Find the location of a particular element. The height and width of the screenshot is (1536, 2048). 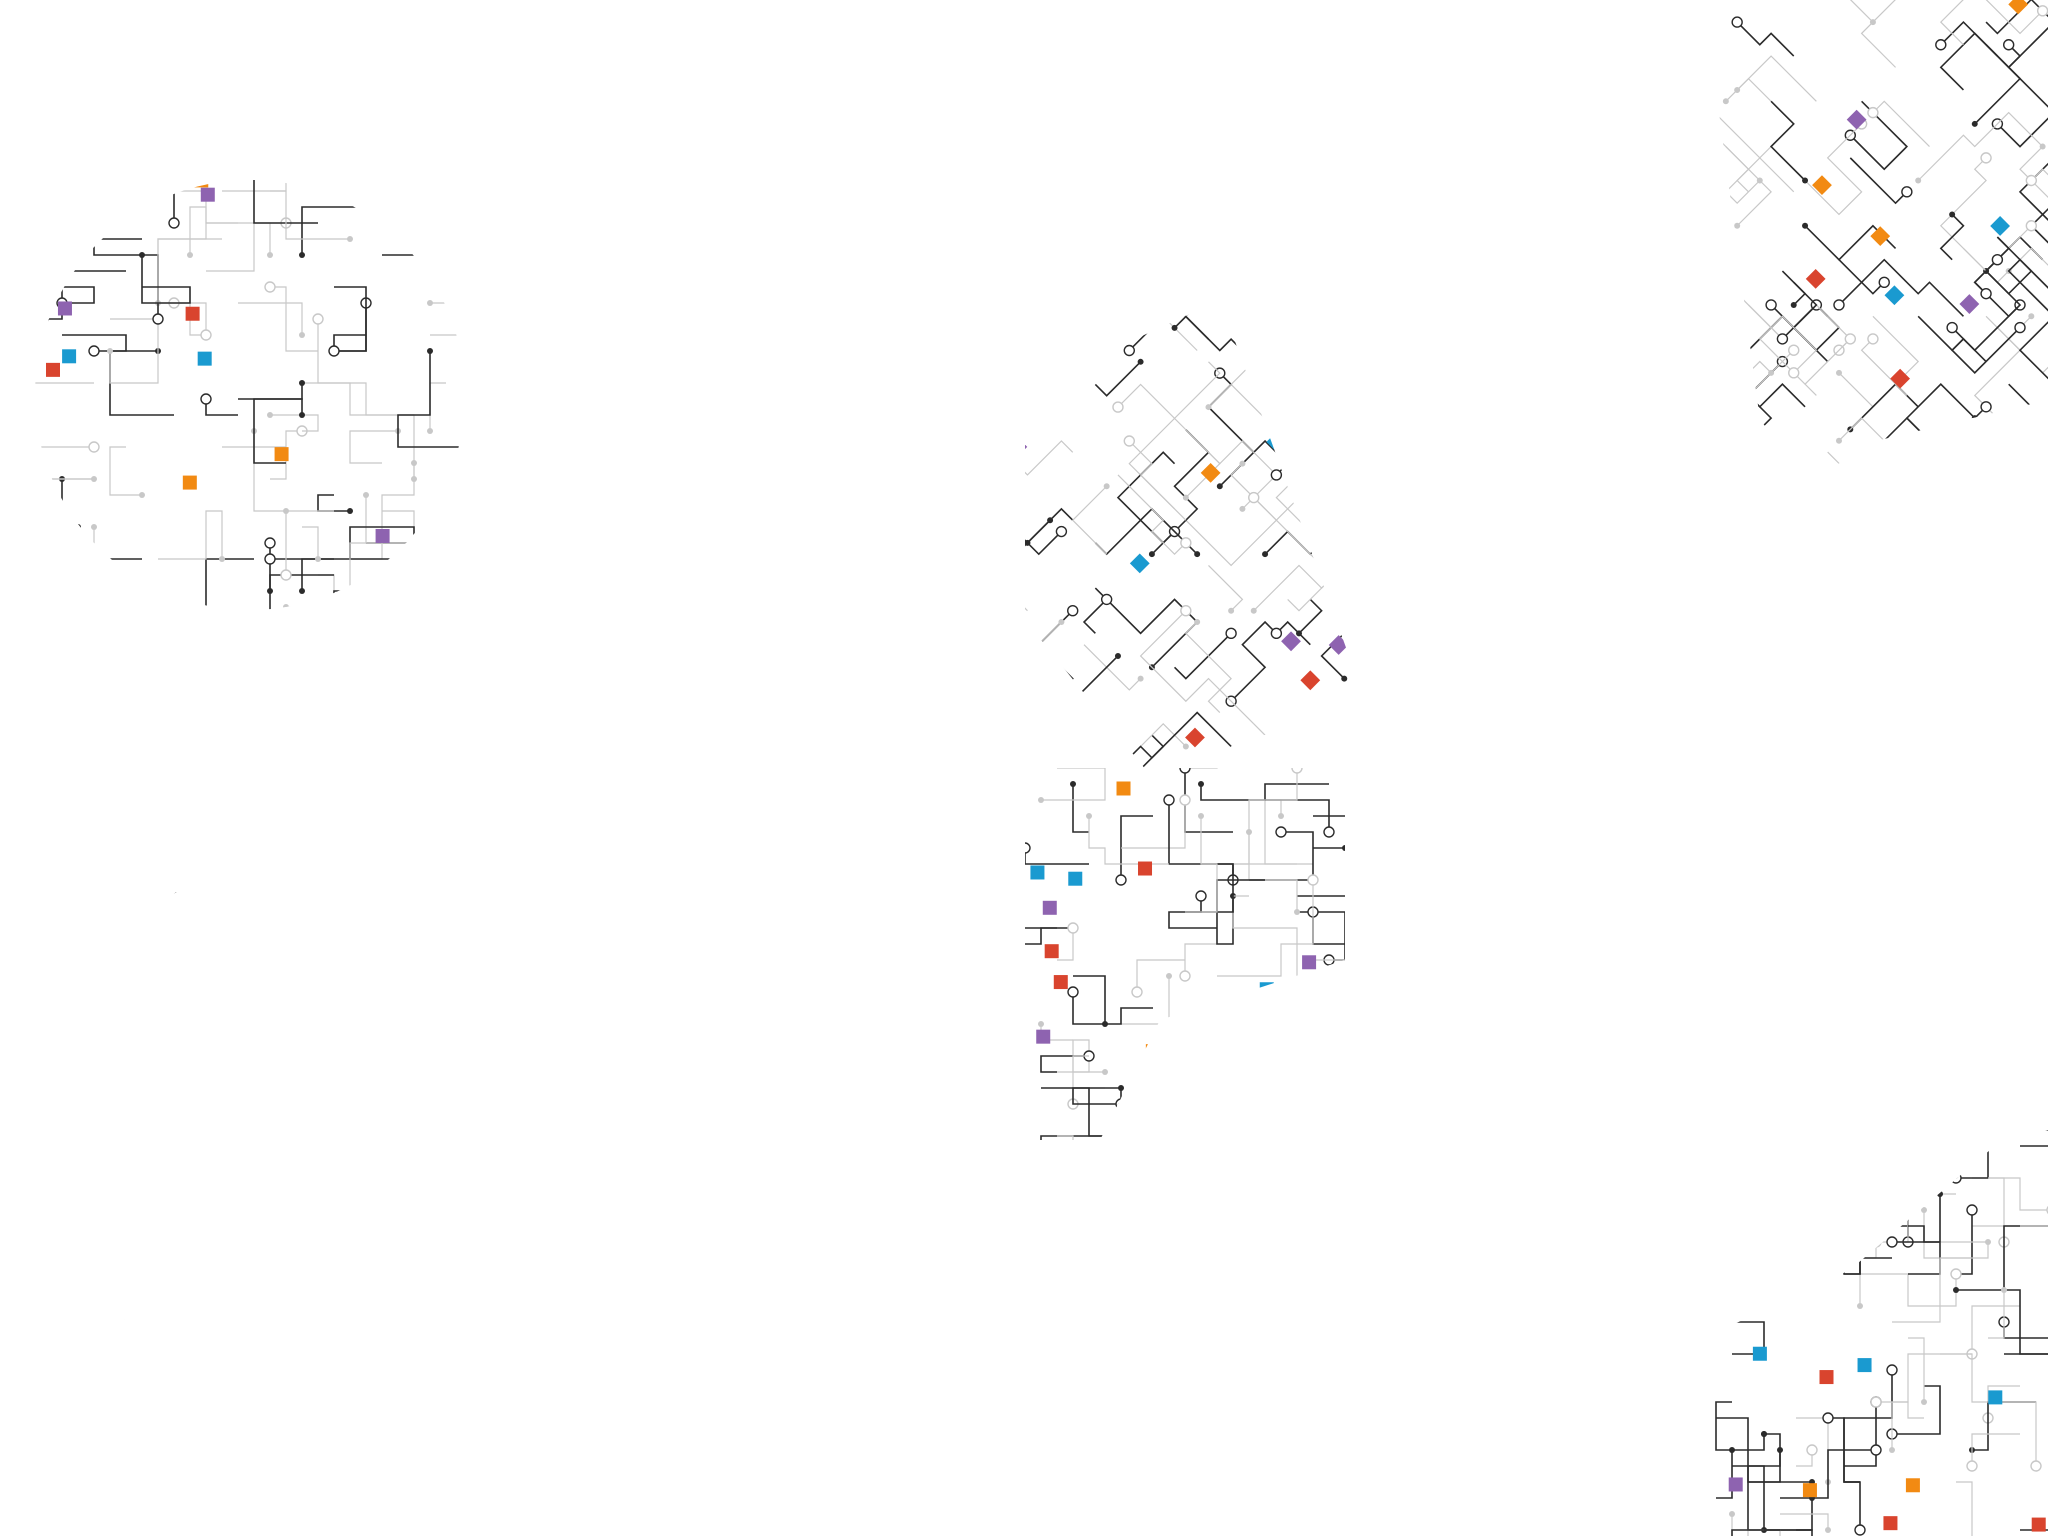

bottom-right-circuit is located at coordinates (1874, 1333).